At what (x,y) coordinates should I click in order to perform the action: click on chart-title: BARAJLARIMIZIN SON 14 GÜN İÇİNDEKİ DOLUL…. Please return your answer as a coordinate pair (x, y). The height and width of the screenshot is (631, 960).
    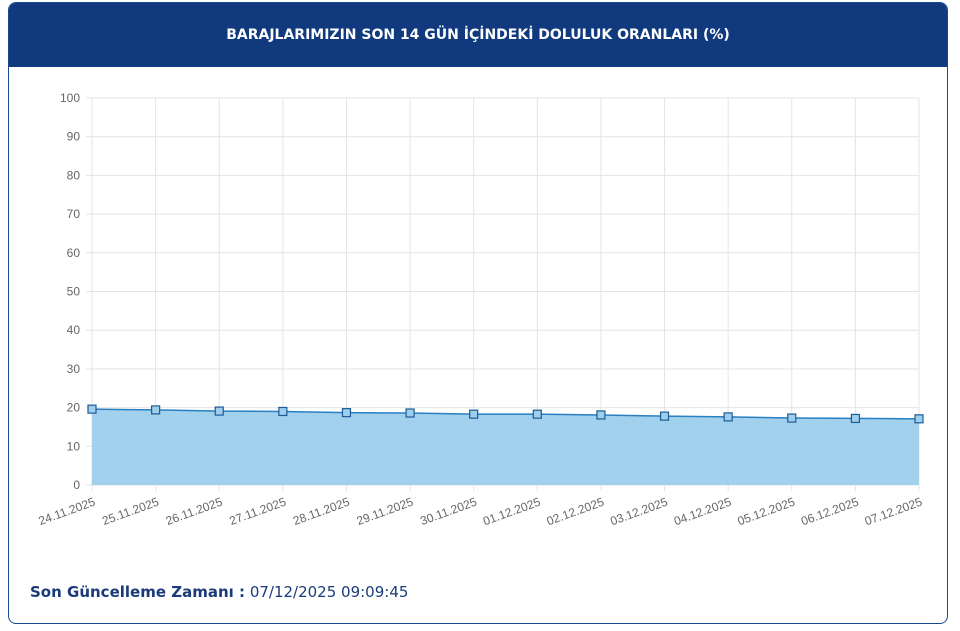
    Looking at the image, I should click on (478, 35).